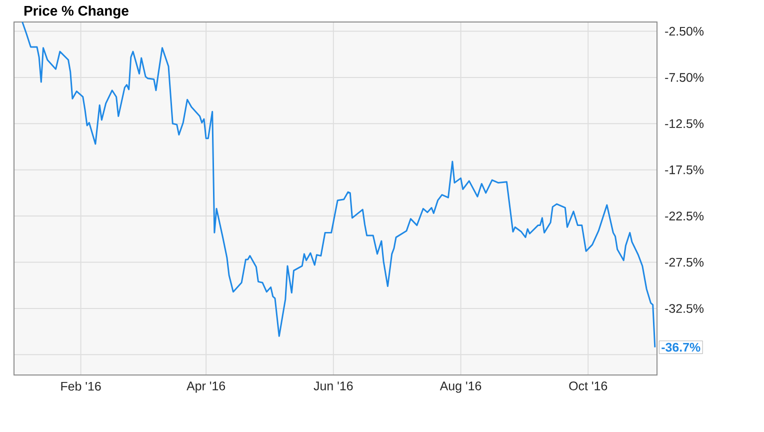 This screenshot has width=764, height=432. I want to click on x-tick-label: Apr '16, so click(206, 387).